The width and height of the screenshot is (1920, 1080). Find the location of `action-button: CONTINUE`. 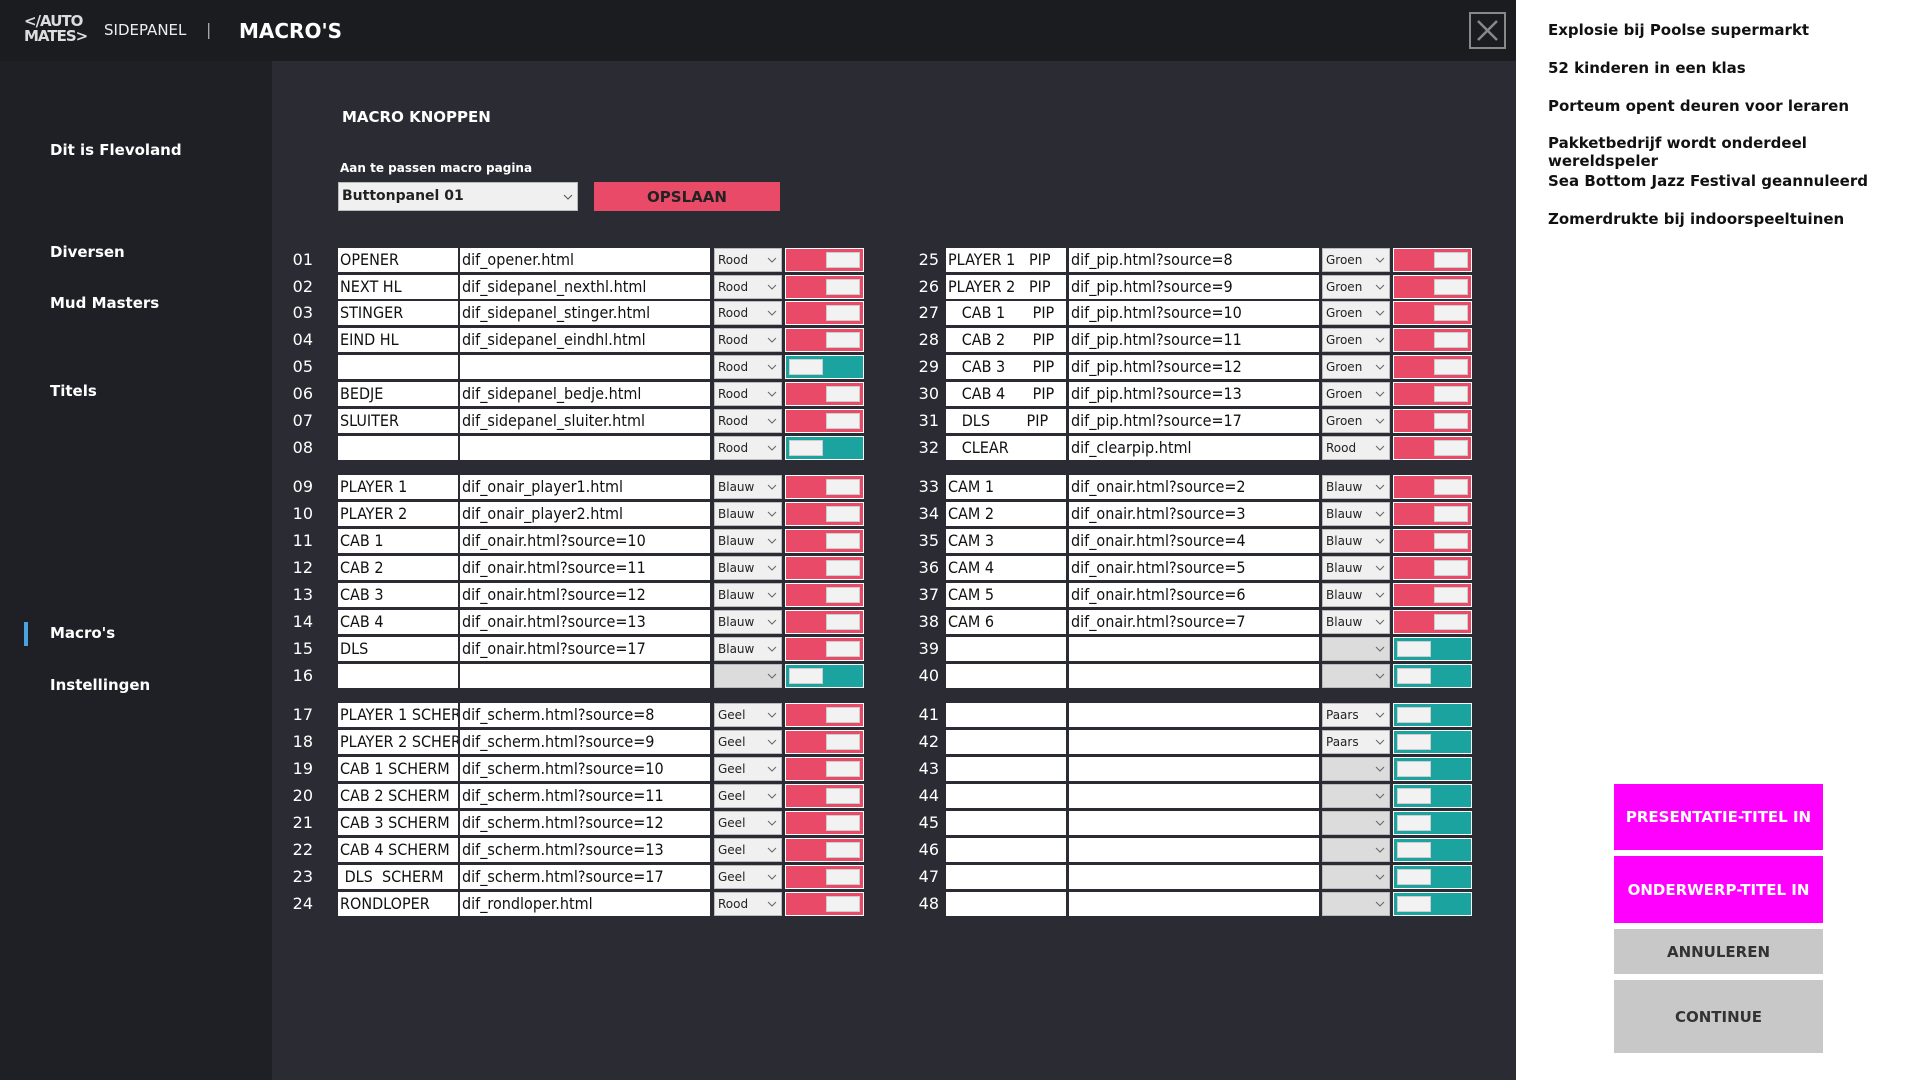

action-button: CONTINUE is located at coordinates (1718, 1016).